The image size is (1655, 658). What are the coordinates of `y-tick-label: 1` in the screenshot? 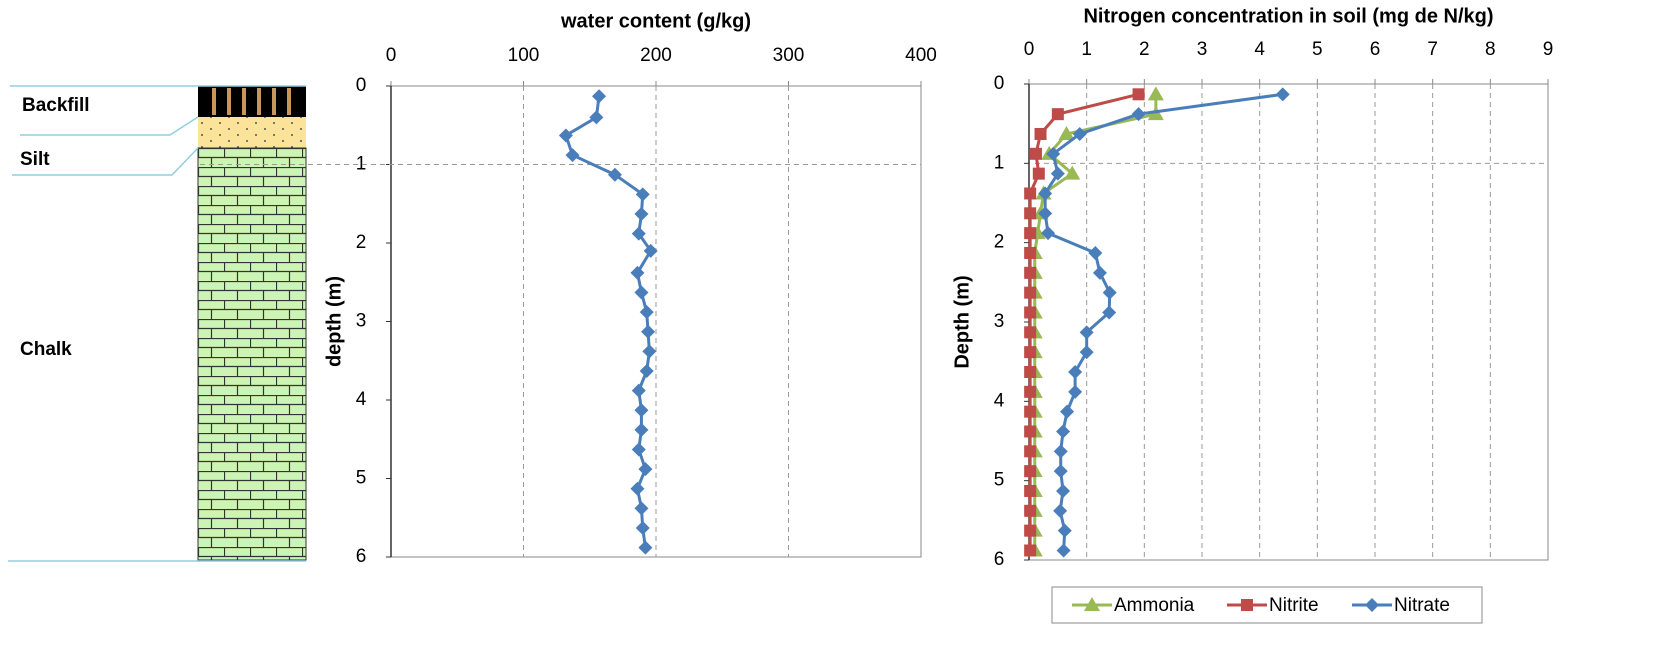 It's located at (999, 162).